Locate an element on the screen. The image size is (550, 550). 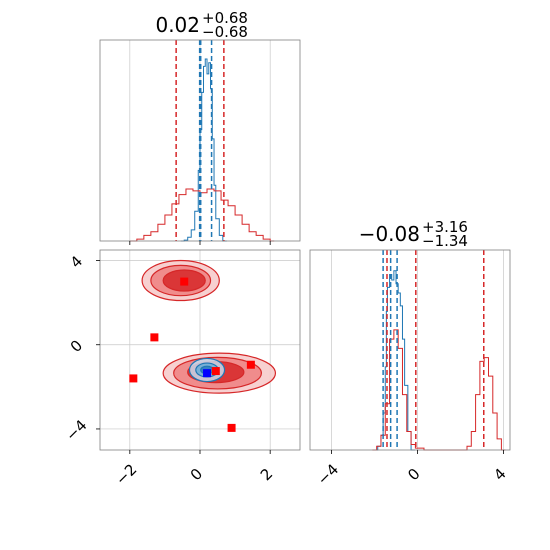
y-tick-label: −4 is located at coordinates (76, 430).